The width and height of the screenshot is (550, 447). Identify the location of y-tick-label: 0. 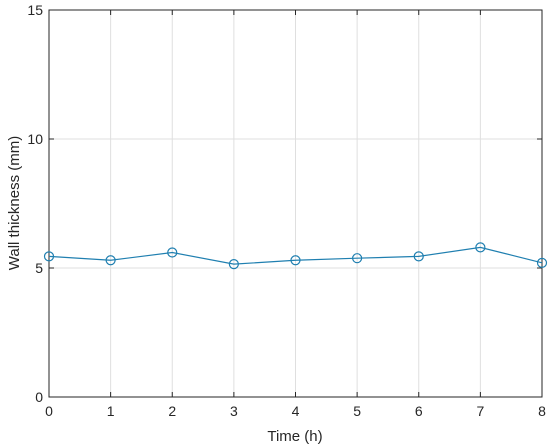
(39, 397).